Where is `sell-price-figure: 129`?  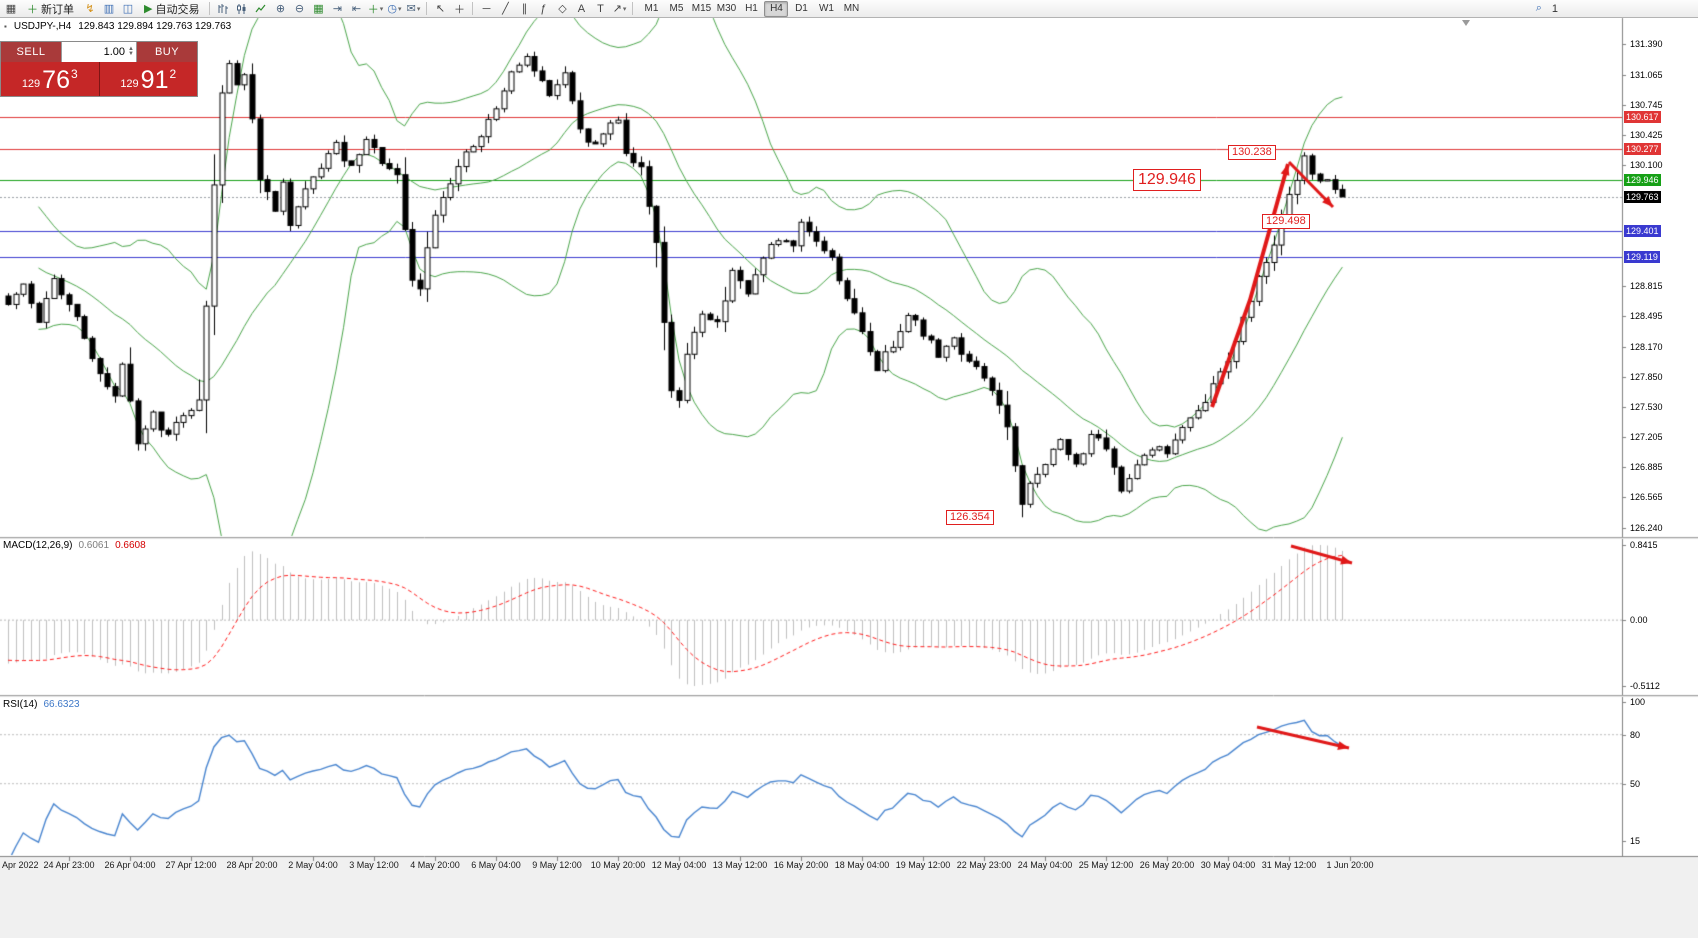 sell-price-figure: 129 is located at coordinates (31, 84).